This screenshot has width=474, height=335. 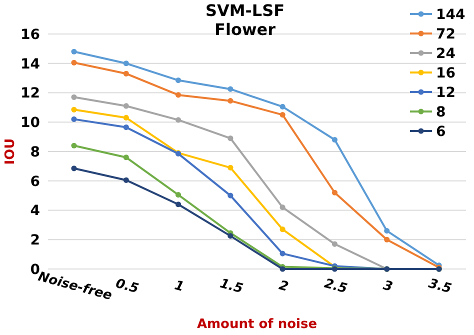 I want to click on x-tick-label: 1.5, so click(x=231, y=286).